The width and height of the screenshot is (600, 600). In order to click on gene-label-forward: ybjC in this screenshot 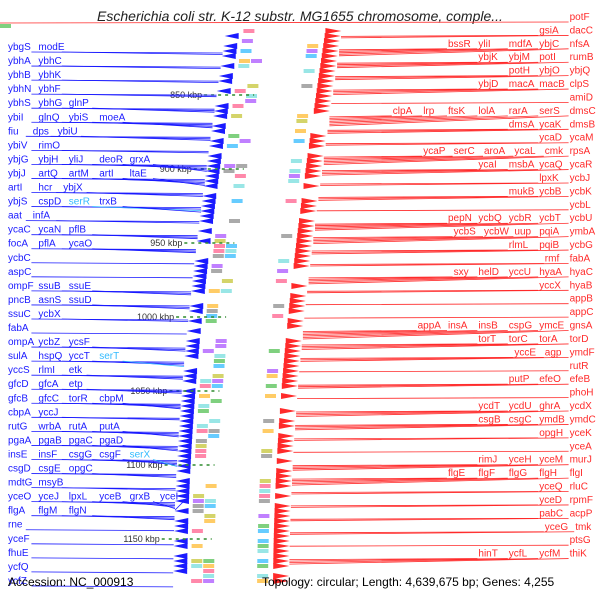, I will do `click(549, 44)`.